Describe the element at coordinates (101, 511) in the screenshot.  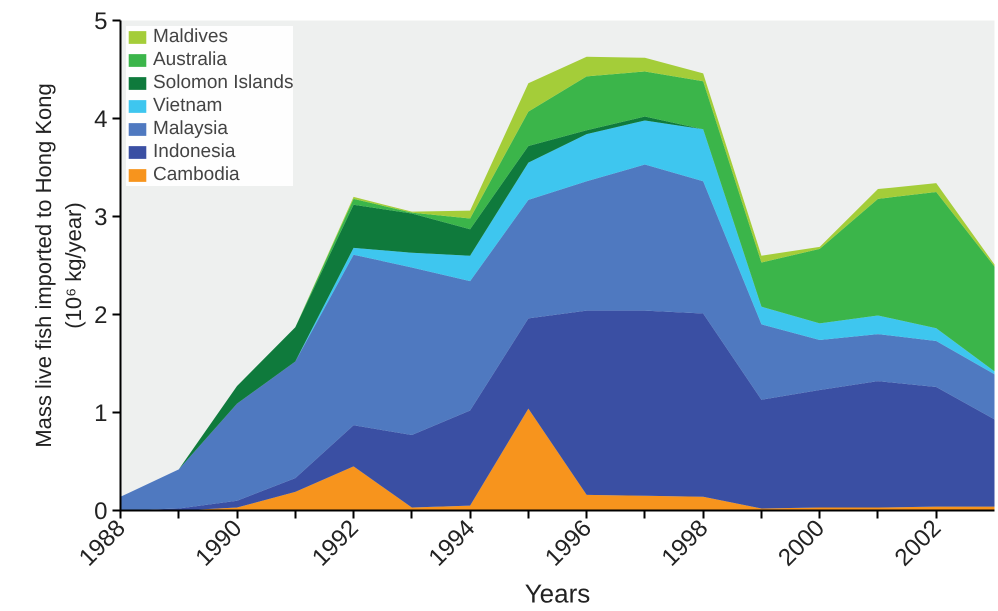
I see `y-tick-label: 0` at that location.